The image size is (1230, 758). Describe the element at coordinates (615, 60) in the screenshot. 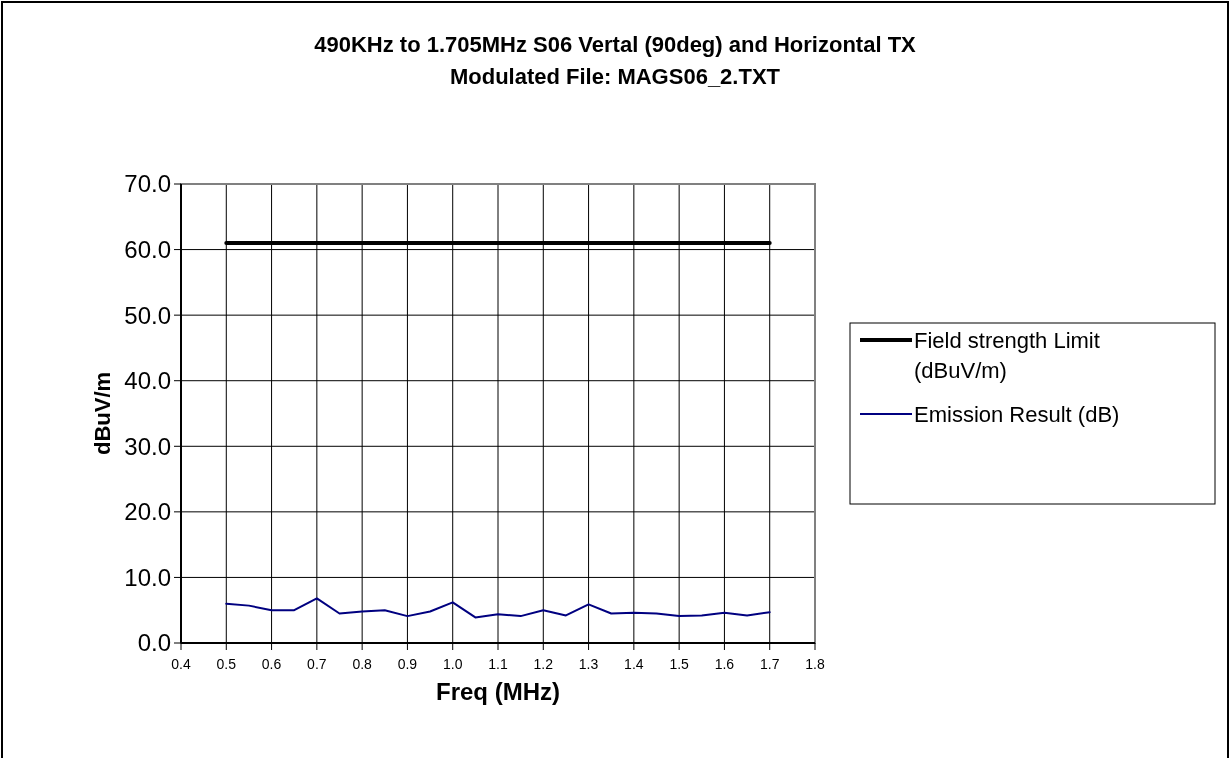

I see `chart-title: 490KHz to 1.705MHz S06 Vertal (90deg) and Horizontal TX Modulated File: MAGS06_2.TXT` at that location.